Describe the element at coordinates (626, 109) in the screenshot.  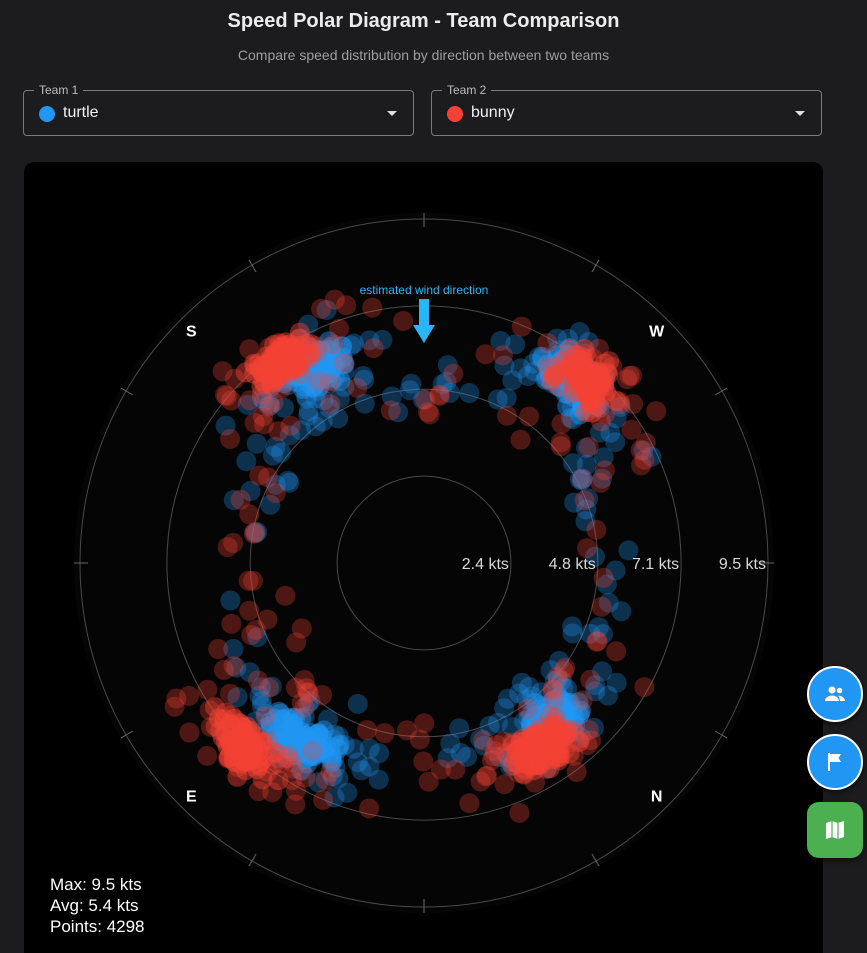
I see `team2-select: Team 2 bunny` at that location.